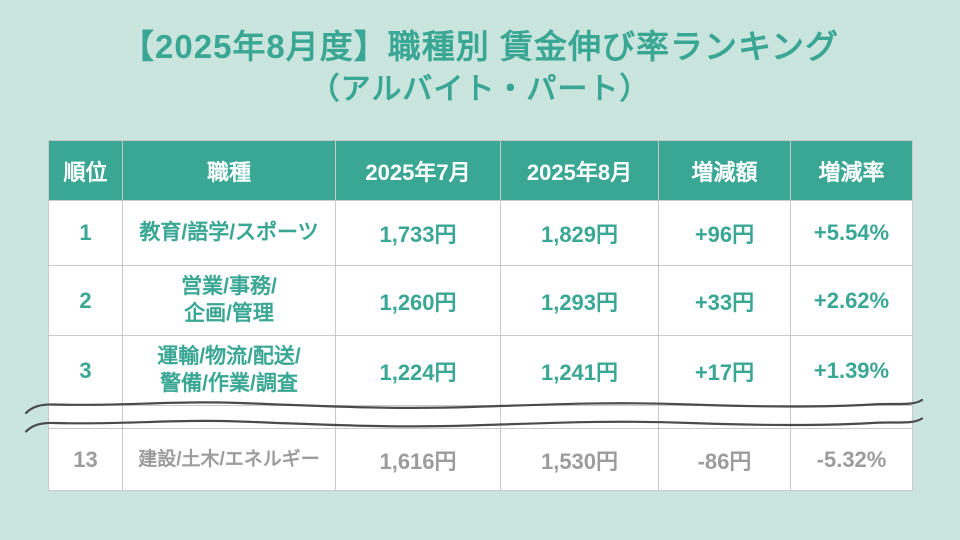  What do you see at coordinates (85, 233) in the screenshot?
I see `rank-cell: 1` at bounding box center [85, 233].